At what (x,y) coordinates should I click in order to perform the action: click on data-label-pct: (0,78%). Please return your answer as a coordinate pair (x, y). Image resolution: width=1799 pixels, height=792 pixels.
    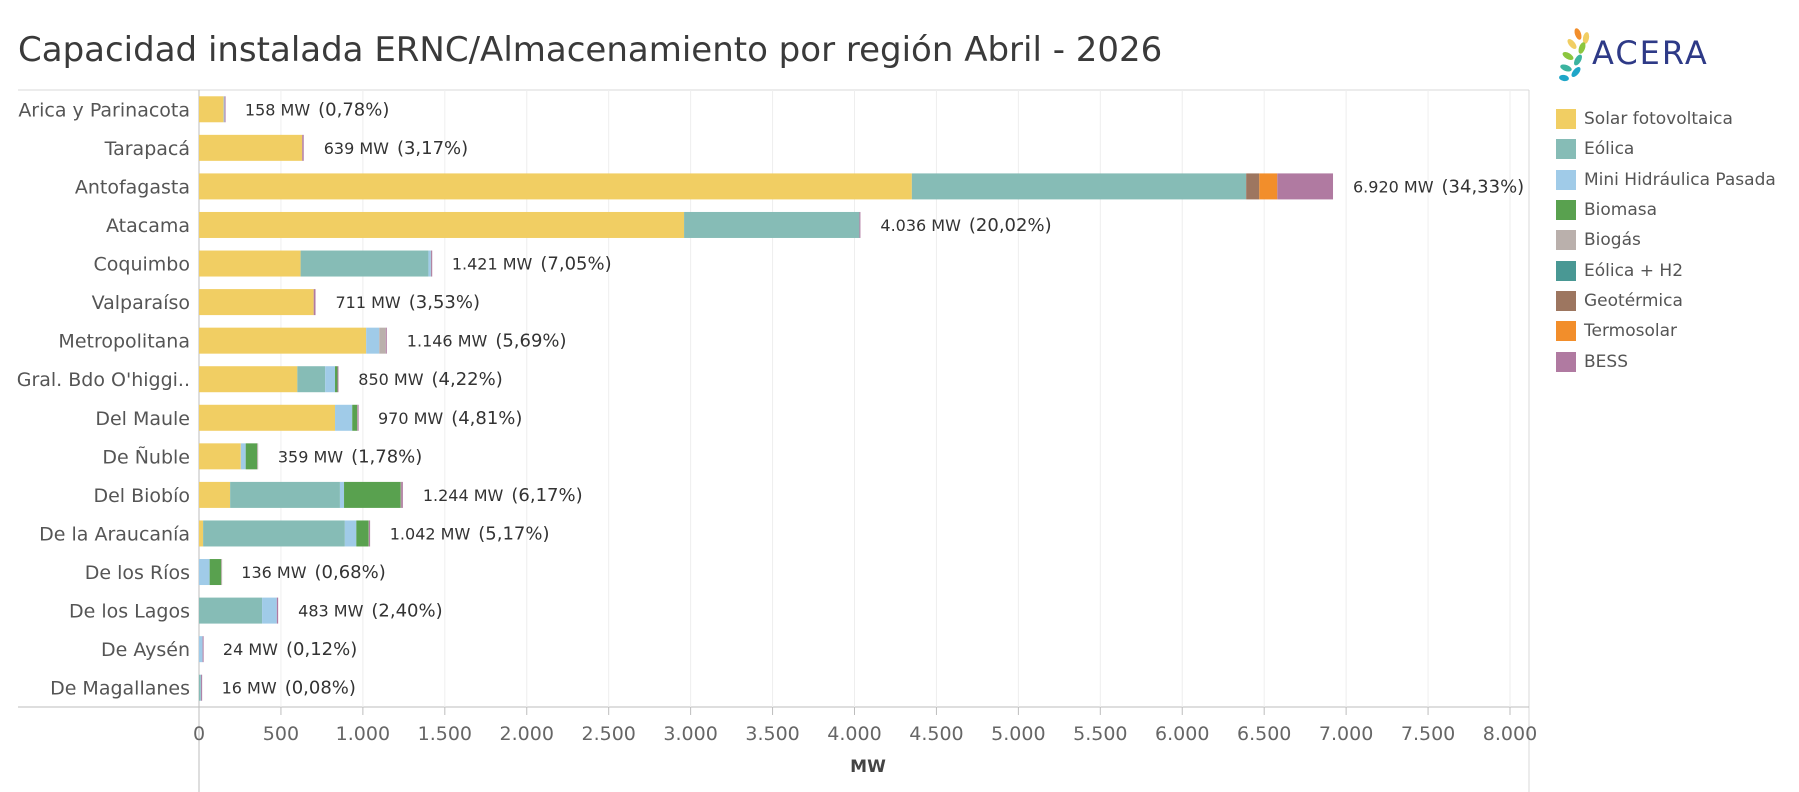
    Looking at the image, I should click on (353, 109).